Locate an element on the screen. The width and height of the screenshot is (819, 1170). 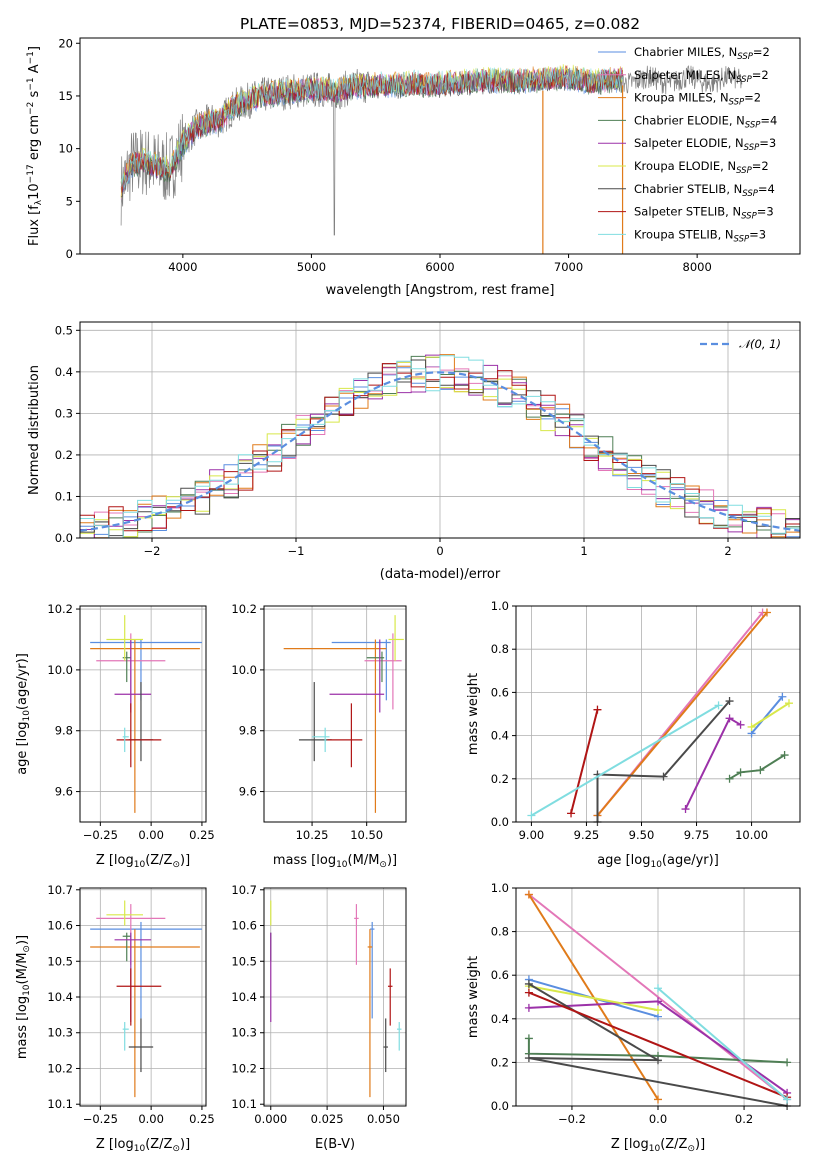
x-tick-label: −0.25 is located at coordinates (100, 835).